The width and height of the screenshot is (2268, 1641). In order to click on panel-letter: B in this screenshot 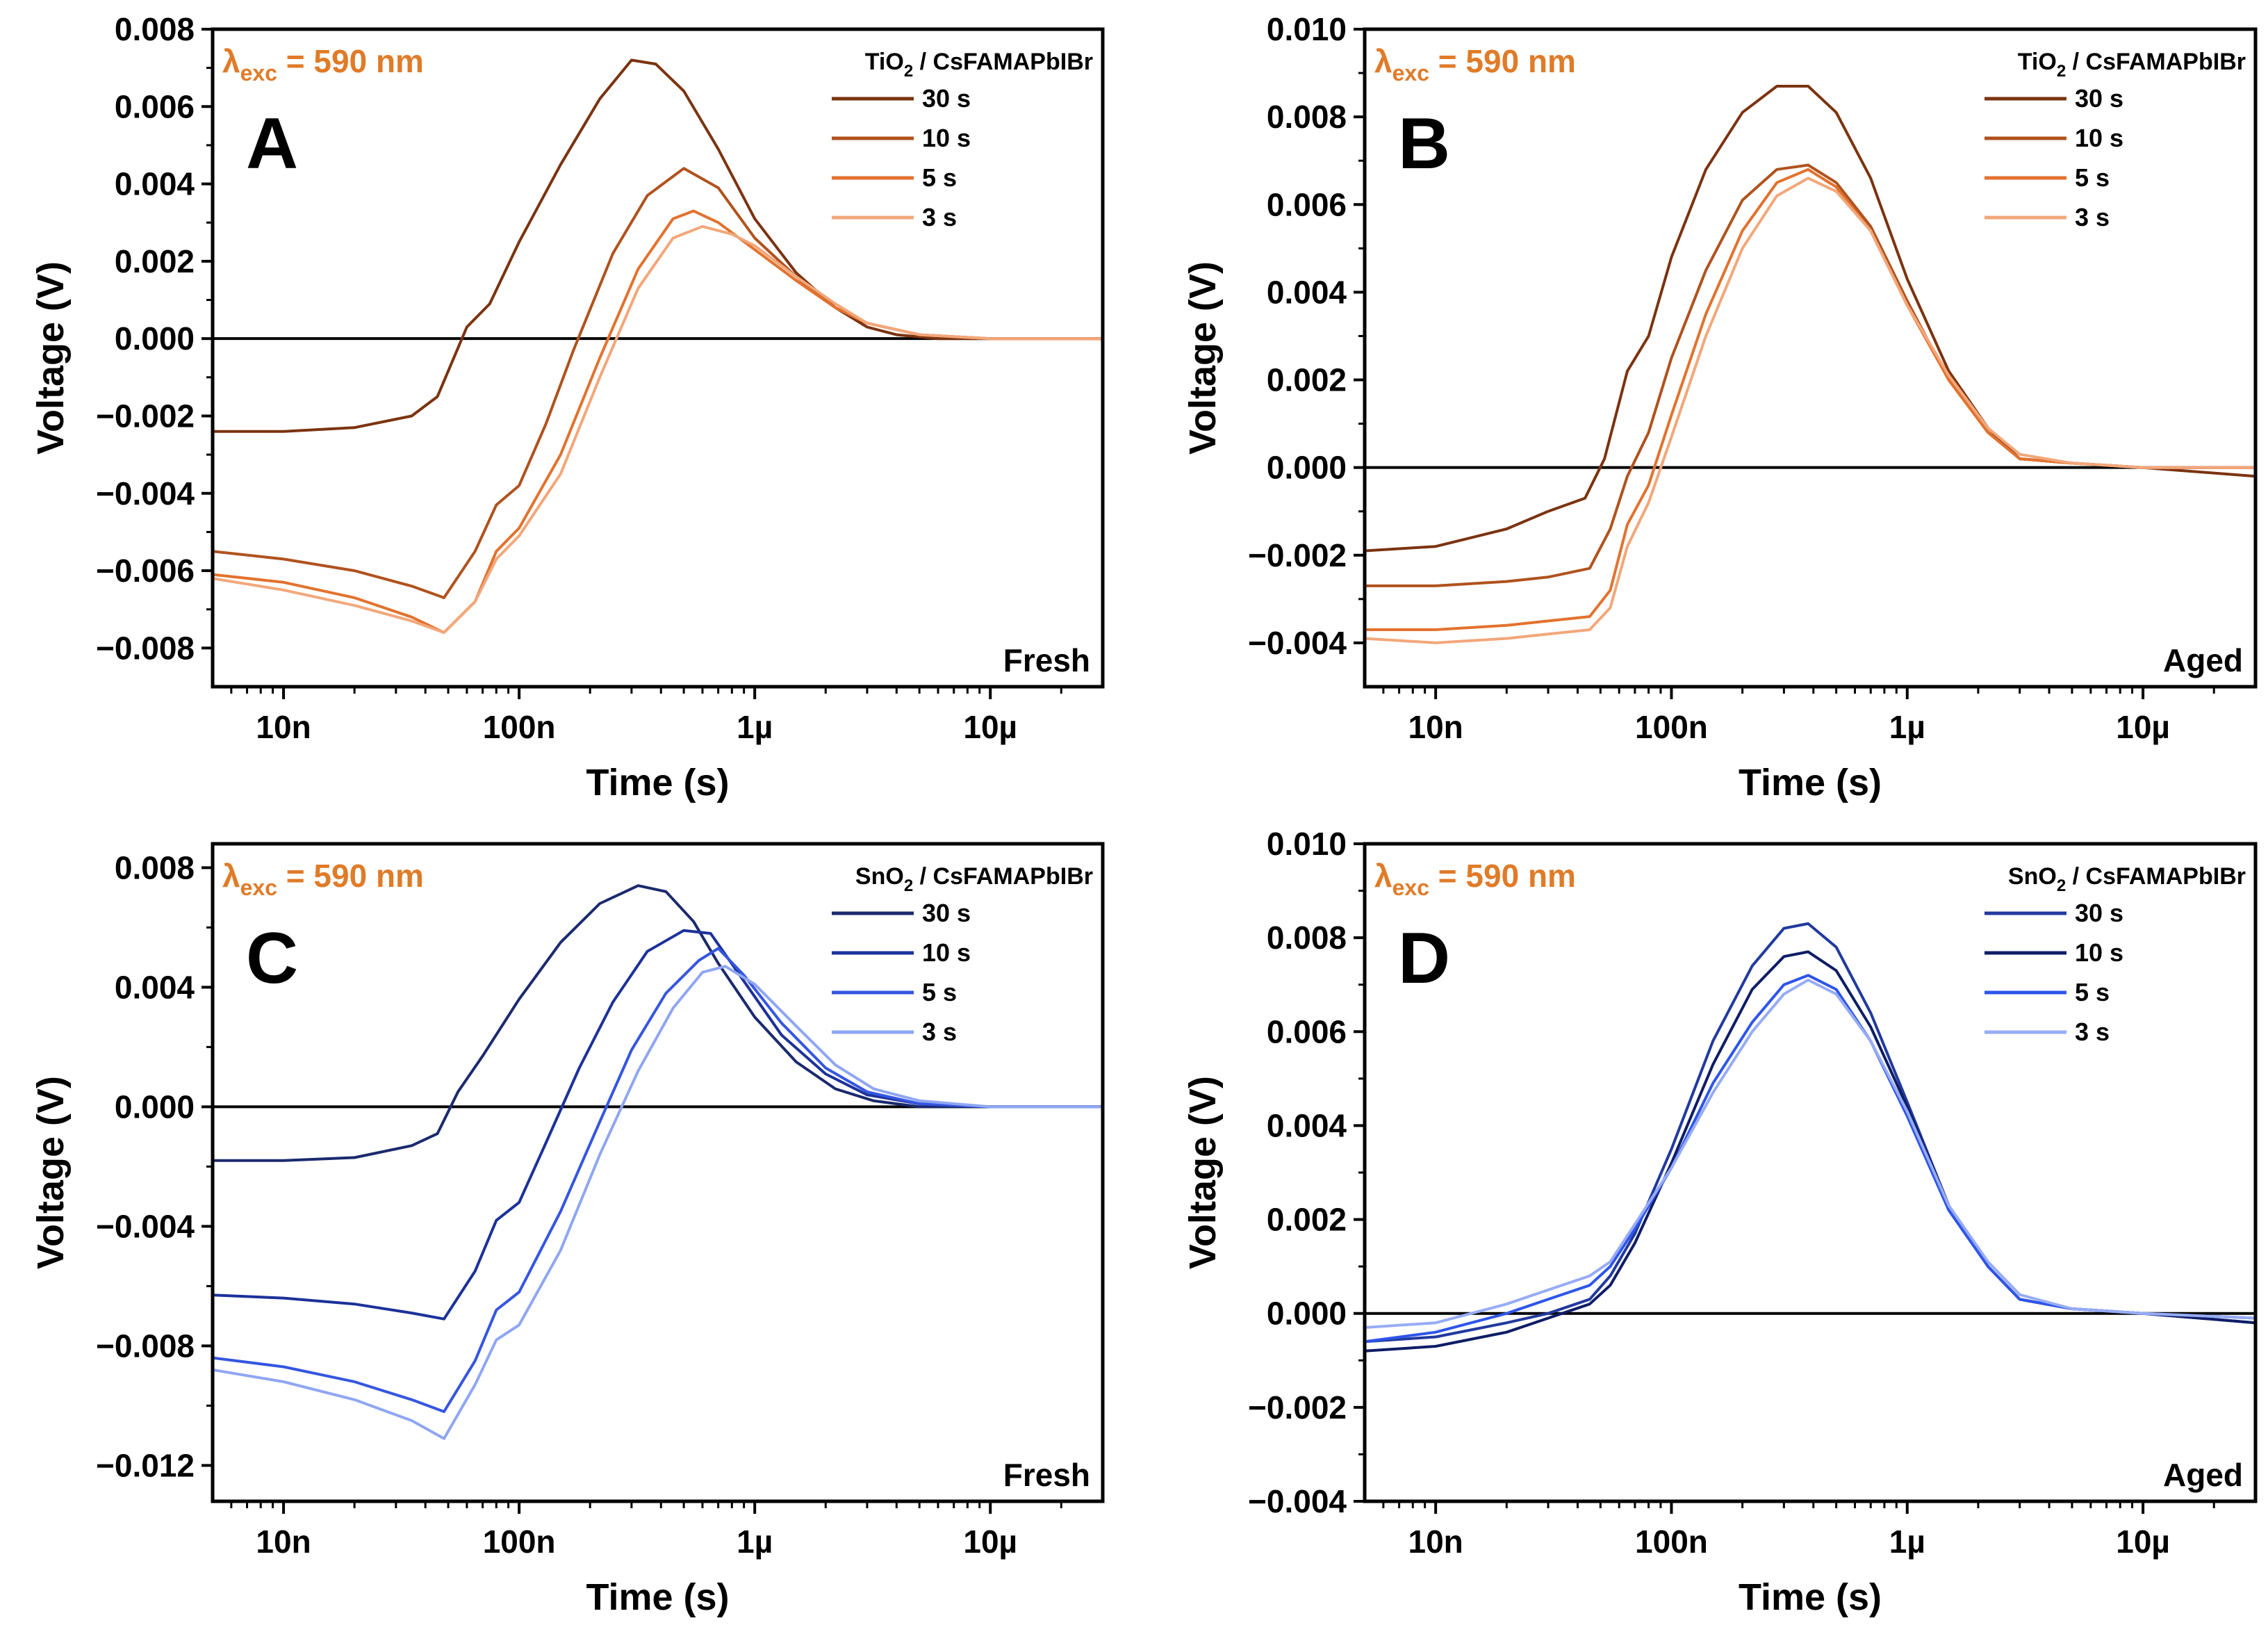, I will do `click(1424, 144)`.